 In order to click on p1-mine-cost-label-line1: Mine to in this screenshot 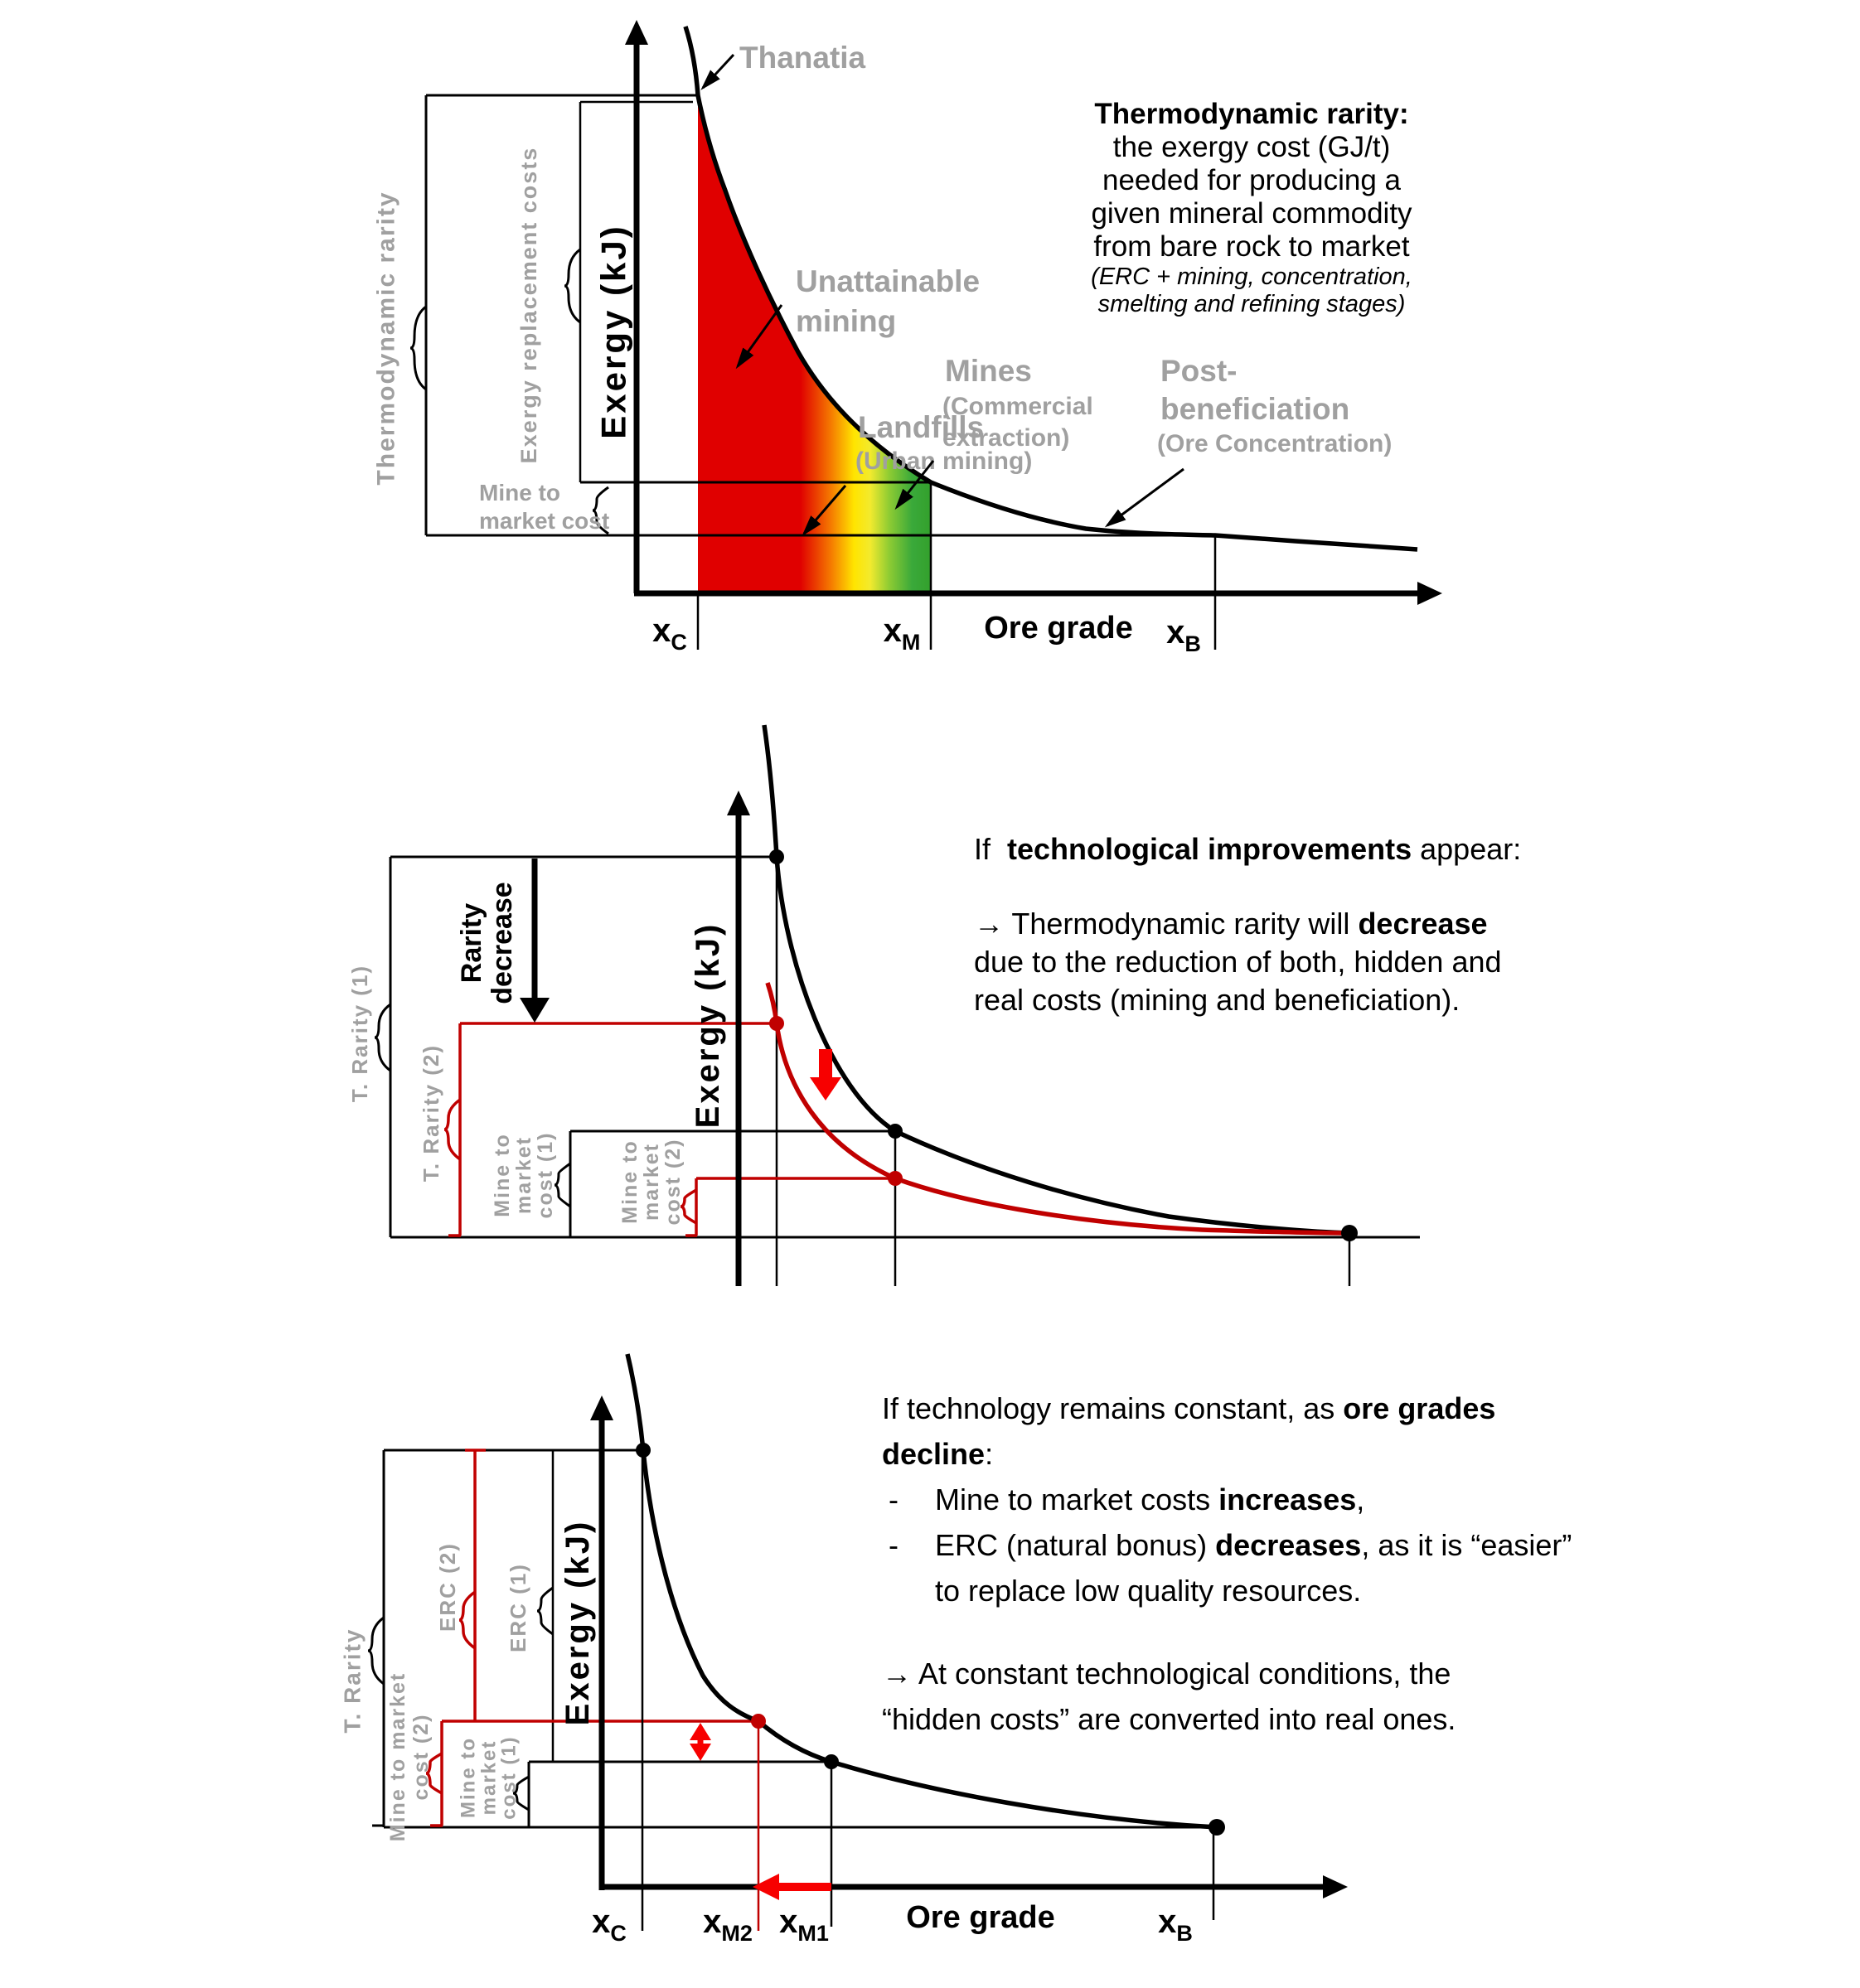, I will do `click(519, 493)`.